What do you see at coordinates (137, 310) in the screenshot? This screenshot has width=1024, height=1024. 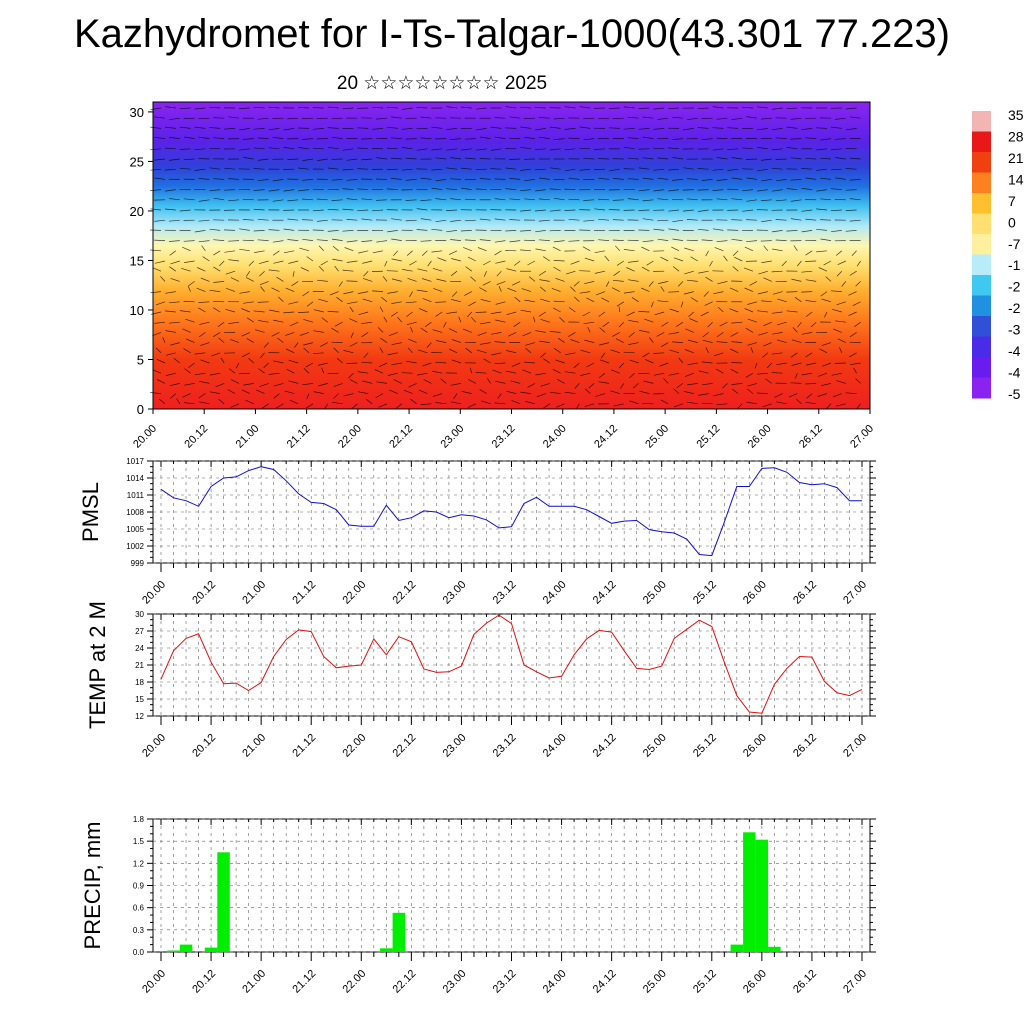 I see `cross-section-y-tick: 10` at bounding box center [137, 310].